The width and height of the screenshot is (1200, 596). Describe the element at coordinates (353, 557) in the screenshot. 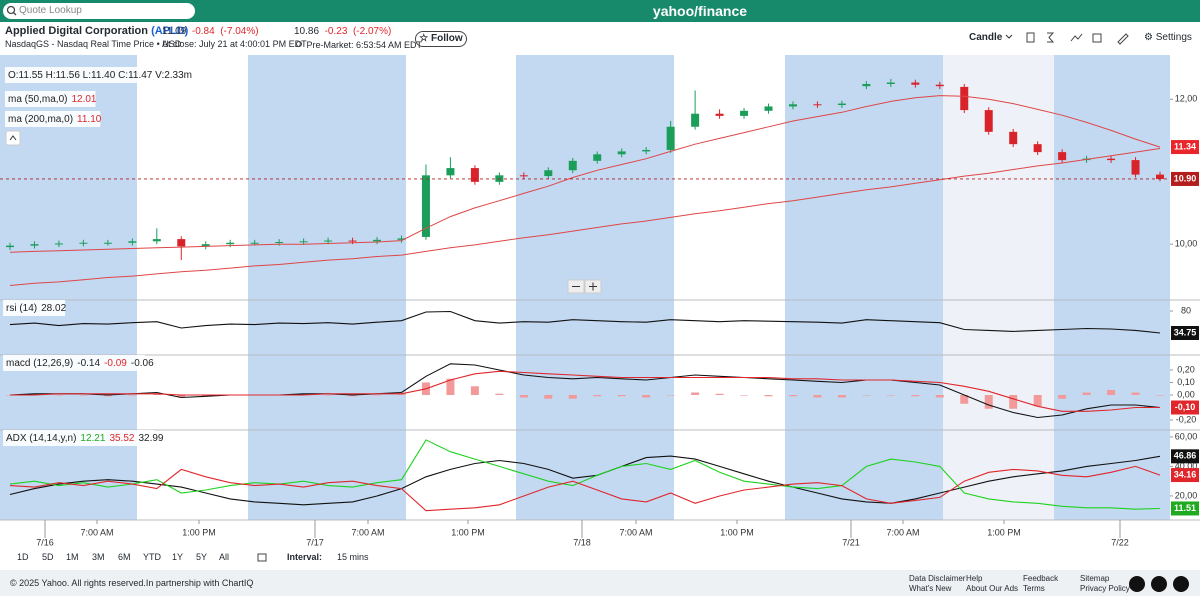

I see `interval-value: 15 mins` at that location.